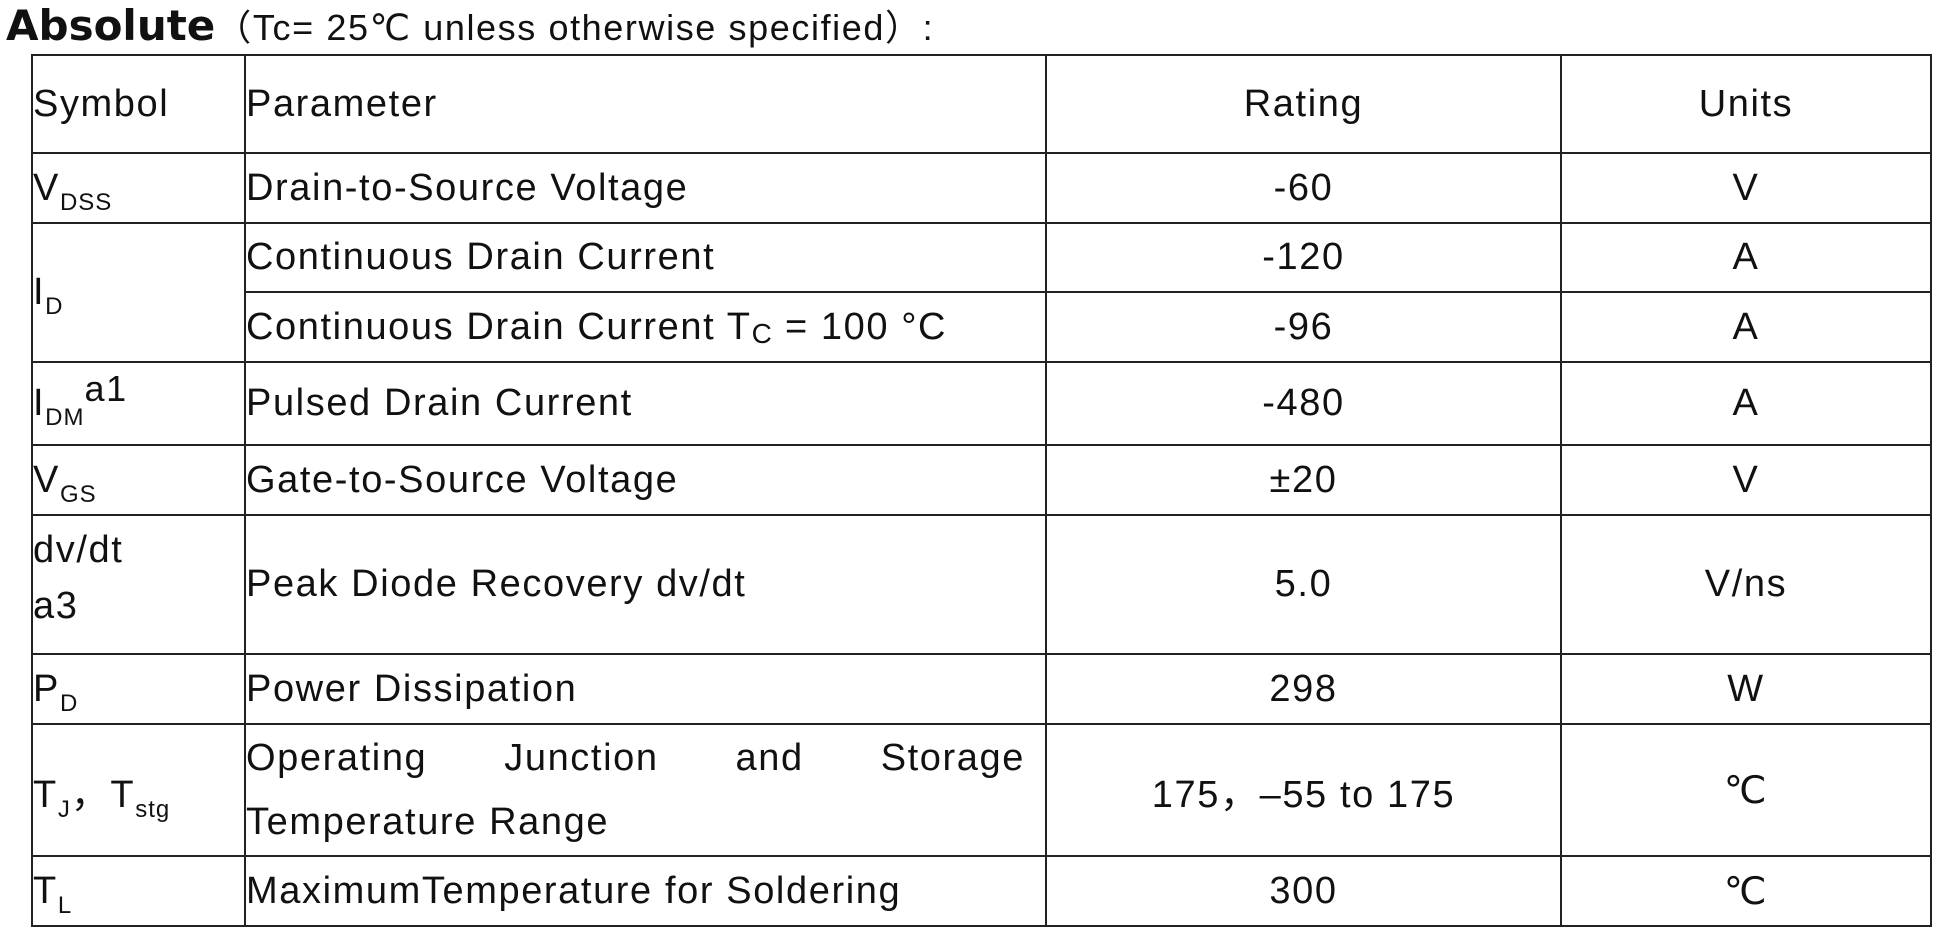 The height and width of the screenshot is (928, 1936). Describe the element at coordinates (645, 584) in the screenshot. I see `parameter-cell: Peak Diode Recovery dv/dt` at that location.